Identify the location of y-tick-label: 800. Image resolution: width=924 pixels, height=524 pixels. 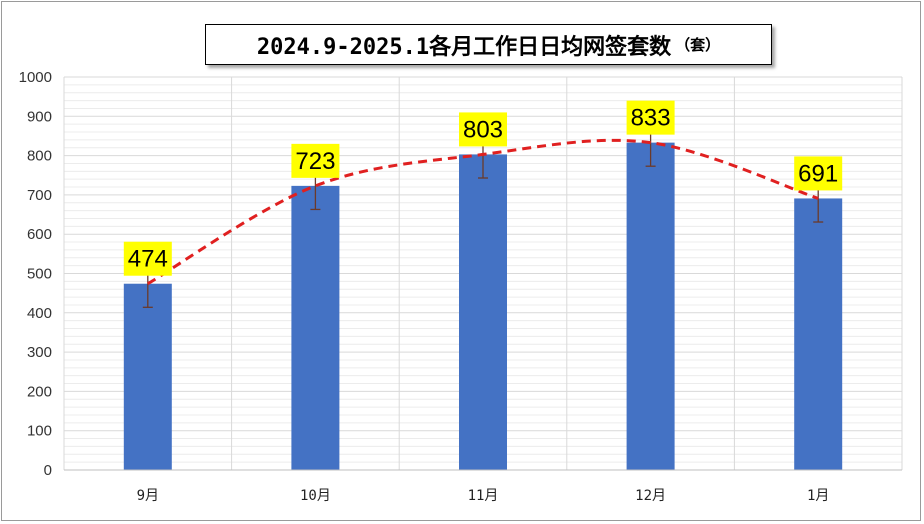
(39, 156).